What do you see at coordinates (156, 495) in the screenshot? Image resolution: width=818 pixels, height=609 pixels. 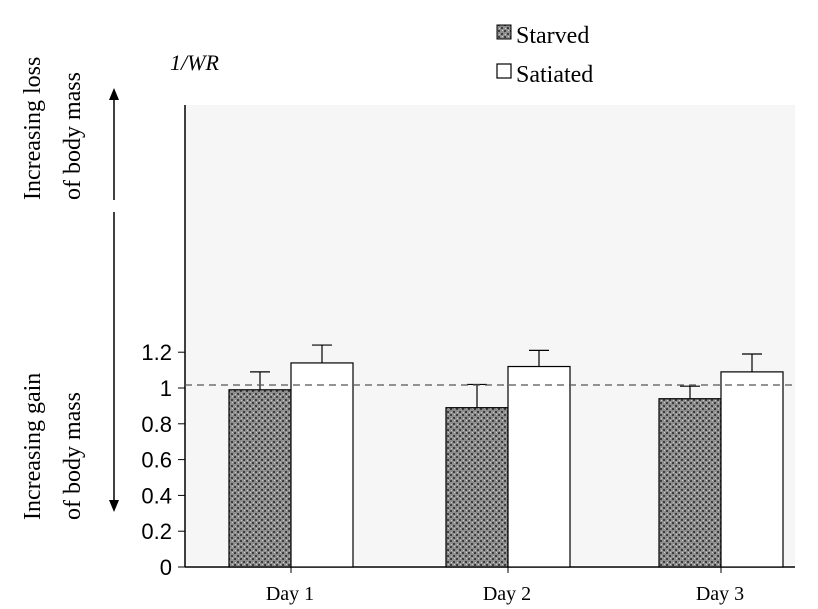 I see `y-tick-label: 0.4` at bounding box center [156, 495].